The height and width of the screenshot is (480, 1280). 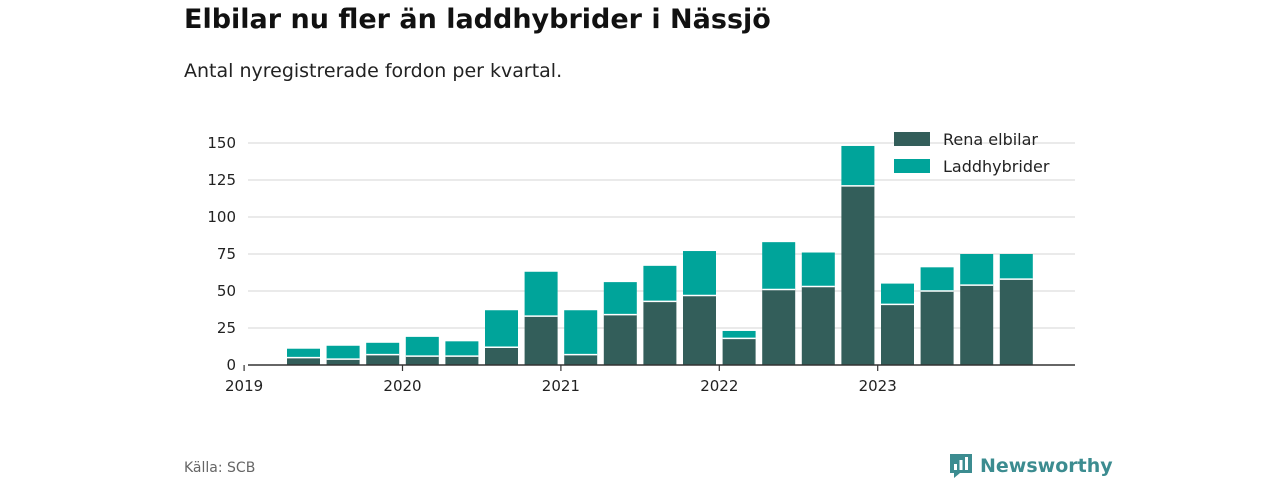 What do you see at coordinates (477, 19) in the screenshot?
I see `chart-title: Elbilar nu fler än laddhybrider i Nässjö` at bounding box center [477, 19].